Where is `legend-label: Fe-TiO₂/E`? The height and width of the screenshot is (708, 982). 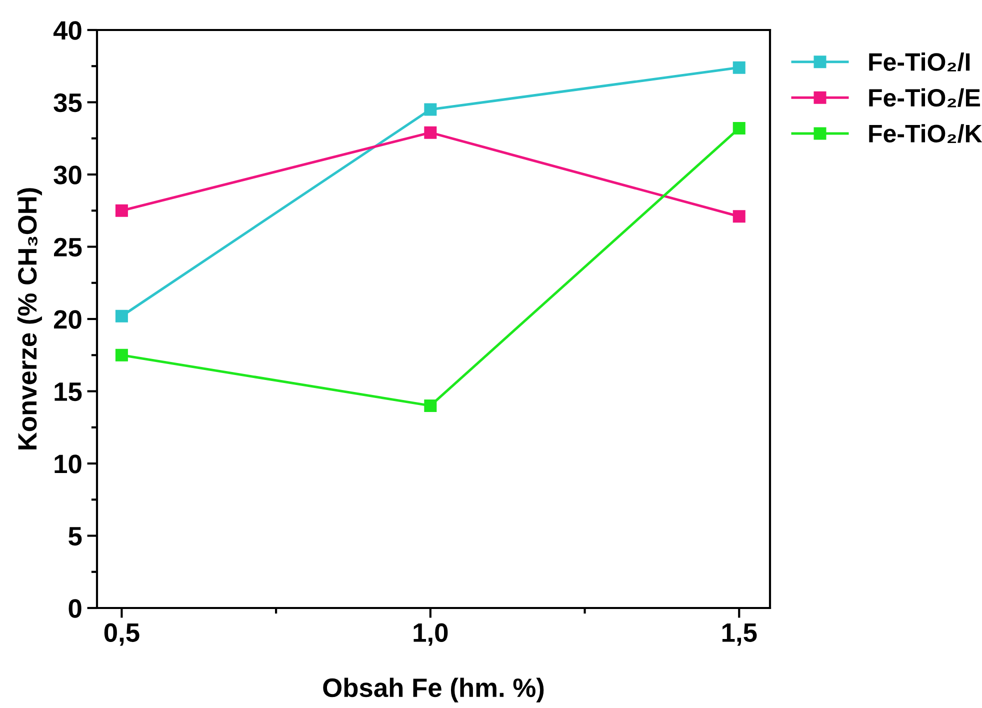
legend-label: Fe-TiO₂/E is located at coordinates (924, 98).